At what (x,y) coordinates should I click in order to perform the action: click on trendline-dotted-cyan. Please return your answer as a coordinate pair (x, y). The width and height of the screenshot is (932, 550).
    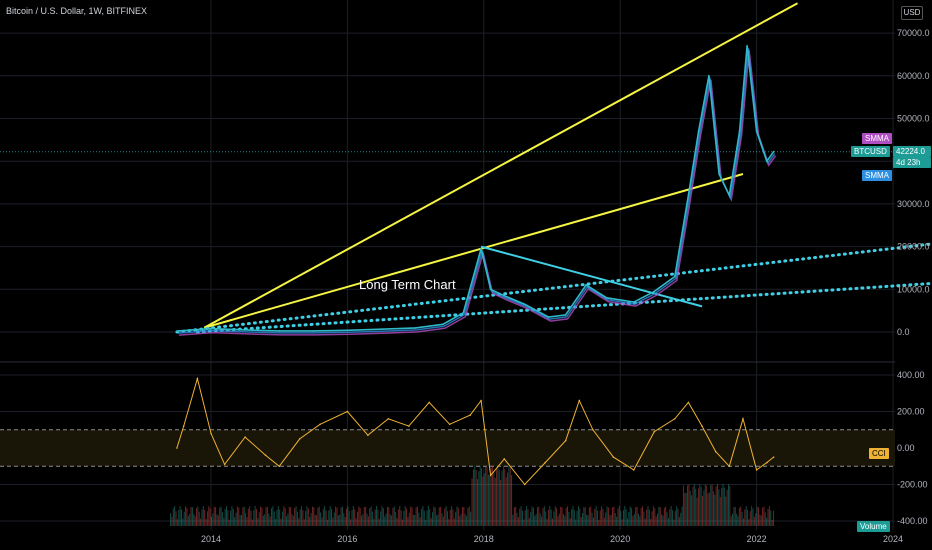
    Looking at the image, I should click on (563, 307).